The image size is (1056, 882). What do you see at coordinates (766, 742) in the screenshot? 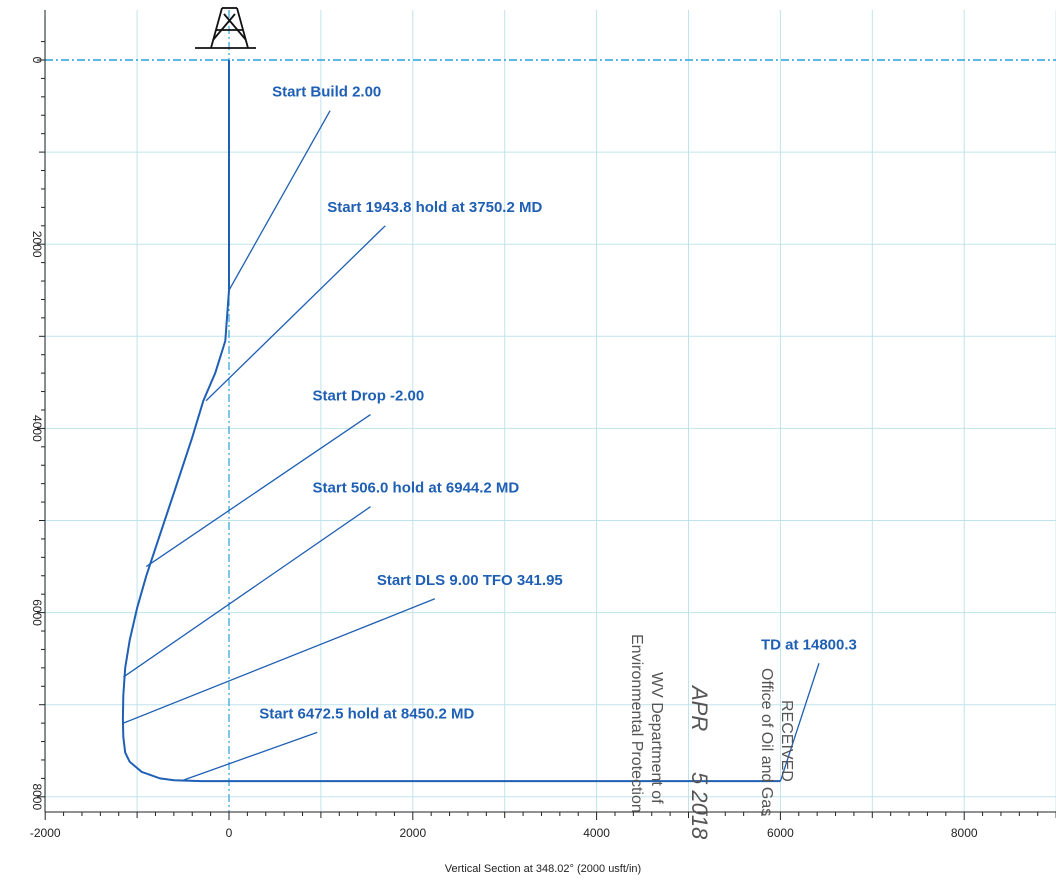
I see `stamp-office: Office of Oil and Gas` at bounding box center [766, 742].